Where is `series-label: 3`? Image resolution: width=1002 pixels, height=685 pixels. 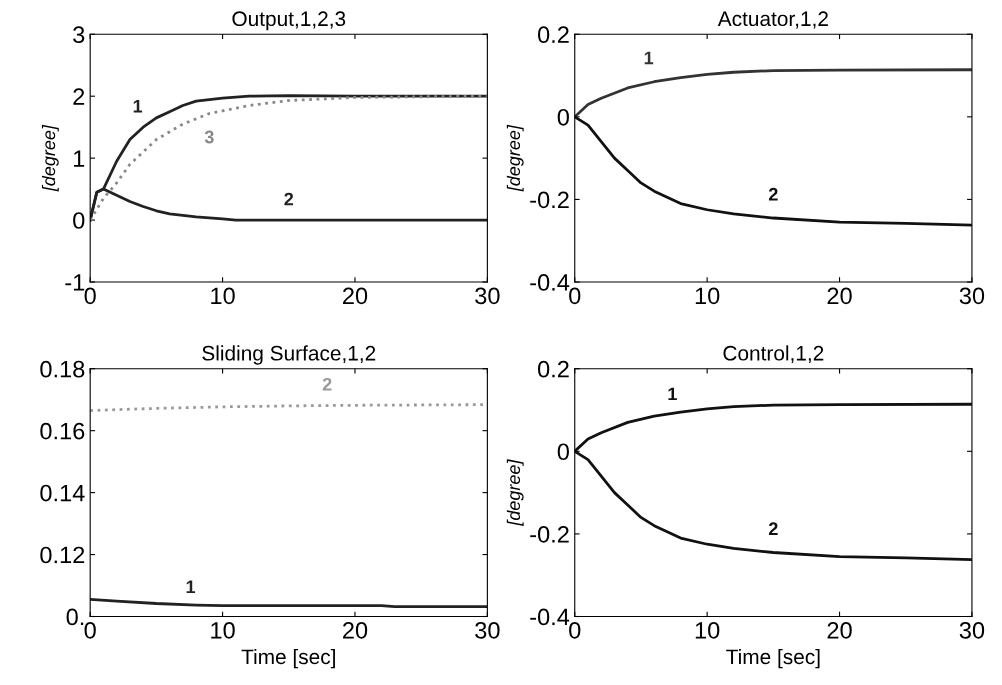 series-label: 3 is located at coordinates (209, 137).